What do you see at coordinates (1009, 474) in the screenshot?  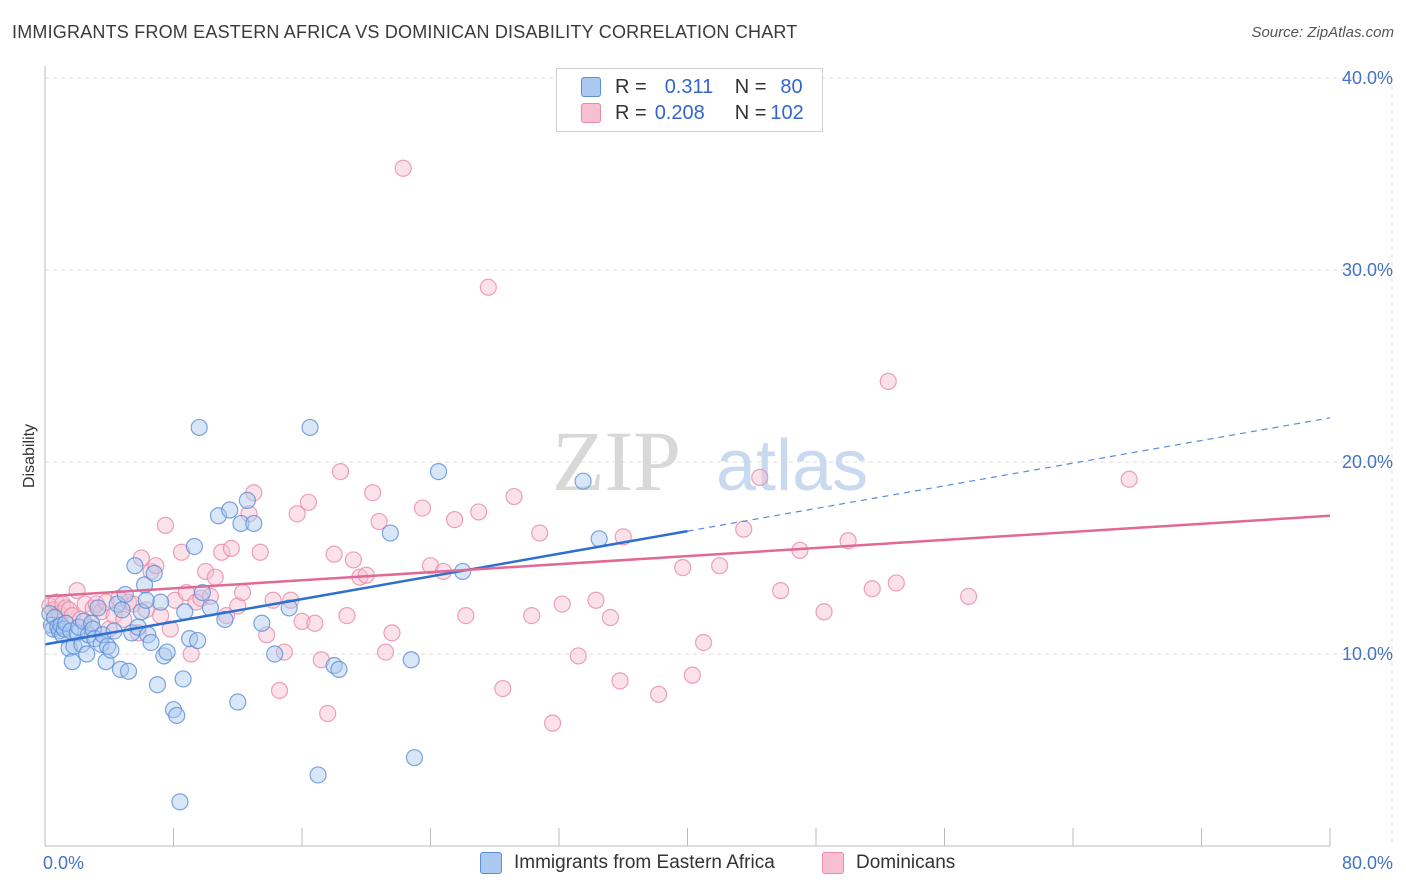 I see `blue-trend-extension` at bounding box center [1009, 474].